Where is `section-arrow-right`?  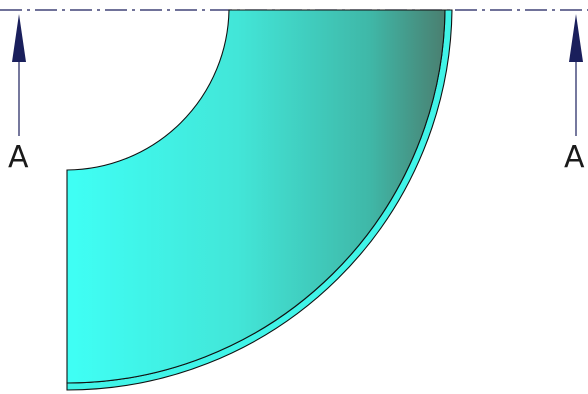 section-arrow-right is located at coordinates (576, 75).